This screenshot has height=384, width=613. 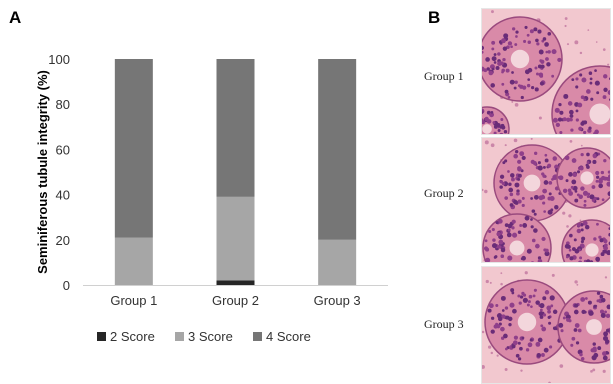 I want to click on x-tick-label: Group 3, so click(x=337, y=300).